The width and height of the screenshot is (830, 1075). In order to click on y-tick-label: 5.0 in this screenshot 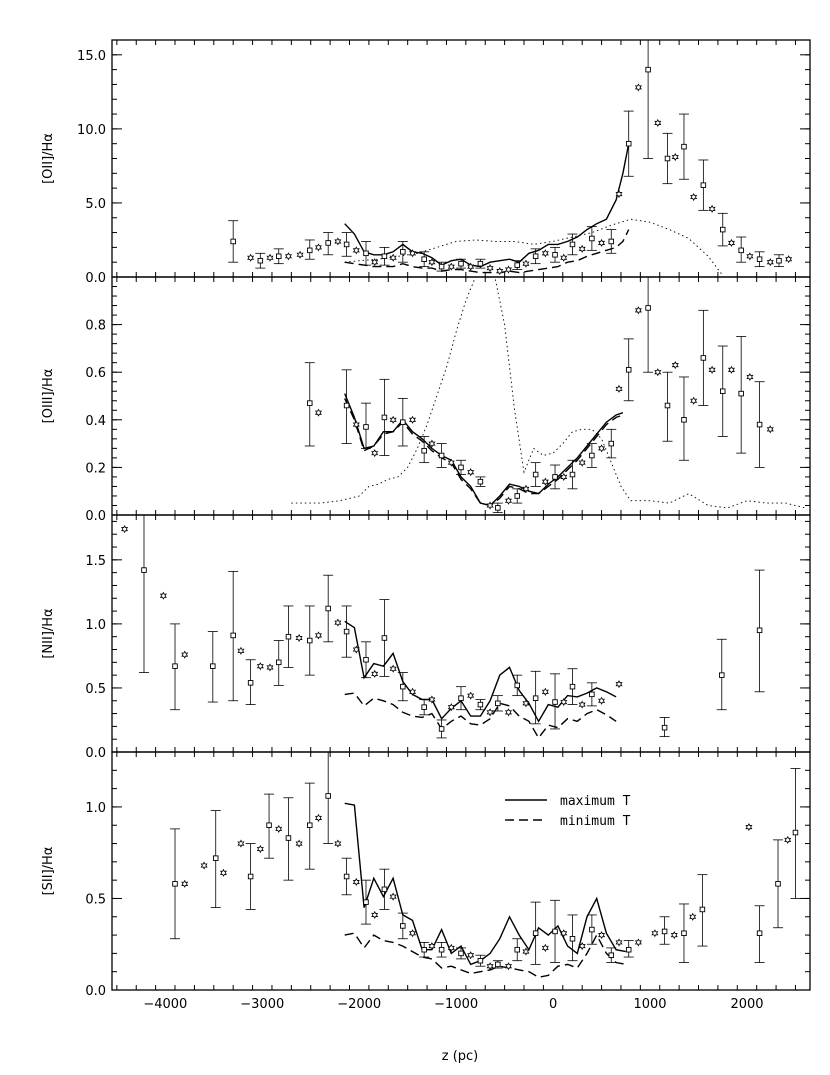, I will do `click(95, 204)`.